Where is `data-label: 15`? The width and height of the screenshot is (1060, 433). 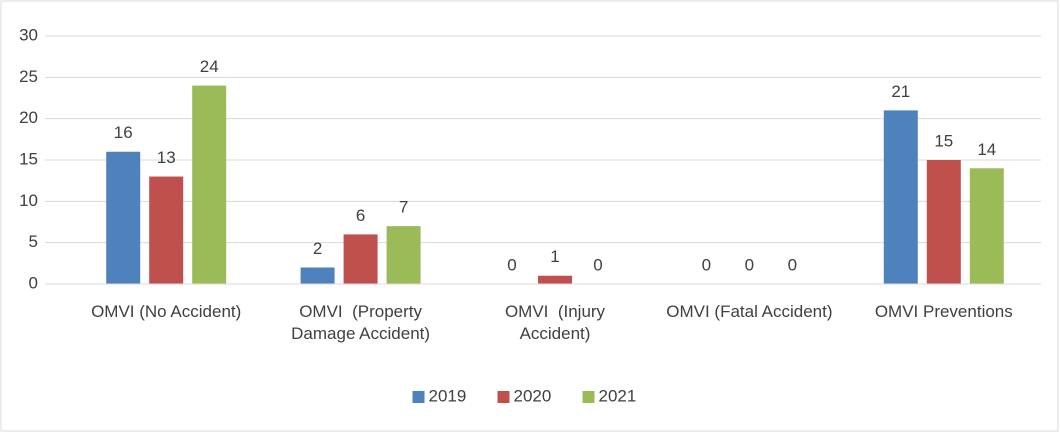
data-label: 15 is located at coordinates (943, 140).